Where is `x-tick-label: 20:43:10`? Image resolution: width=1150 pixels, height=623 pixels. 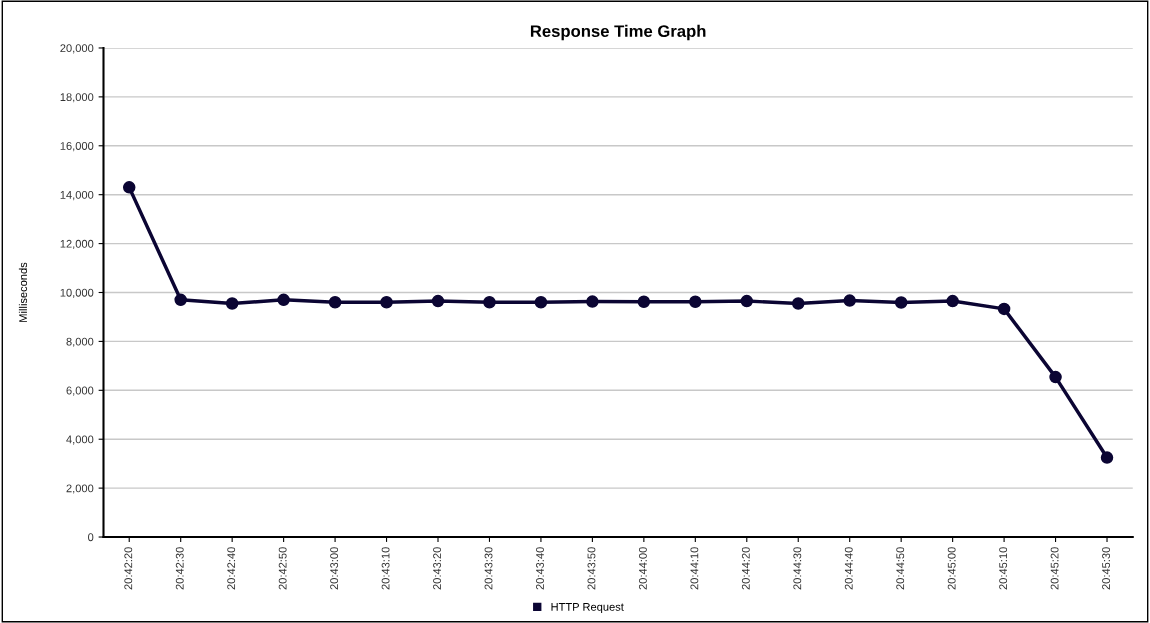 x-tick-label: 20:43:10 is located at coordinates (385, 568).